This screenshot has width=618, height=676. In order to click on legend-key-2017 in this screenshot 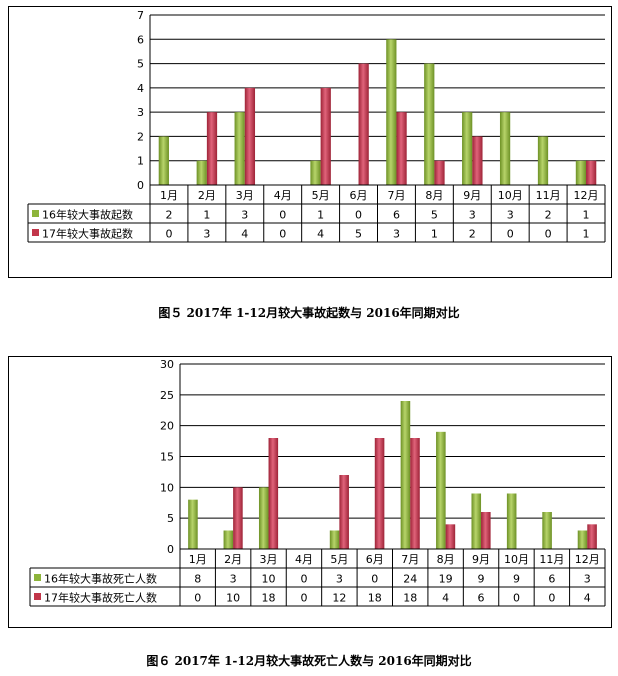, I will do `click(37, 596)`.